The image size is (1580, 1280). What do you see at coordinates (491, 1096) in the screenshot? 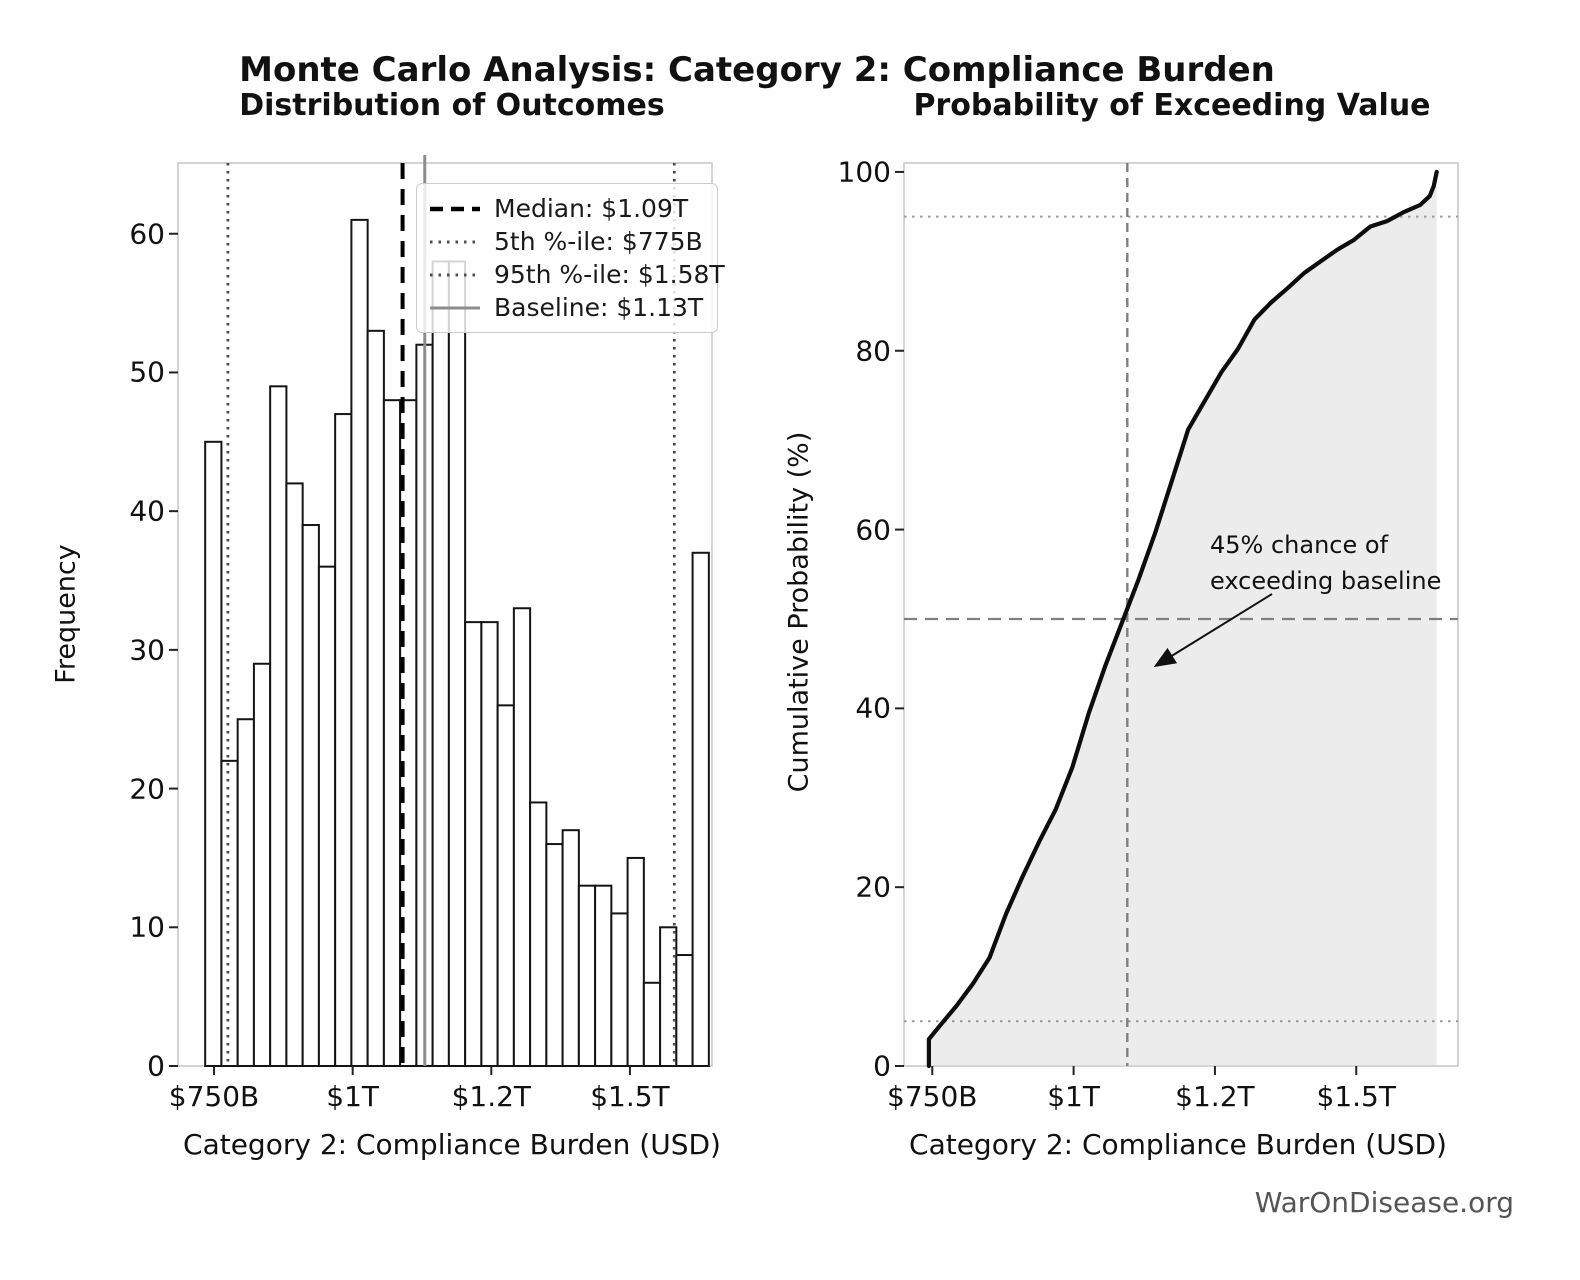
I see `histogram-x-tick-label: $1.2T` at bounding box center [491, 1096].